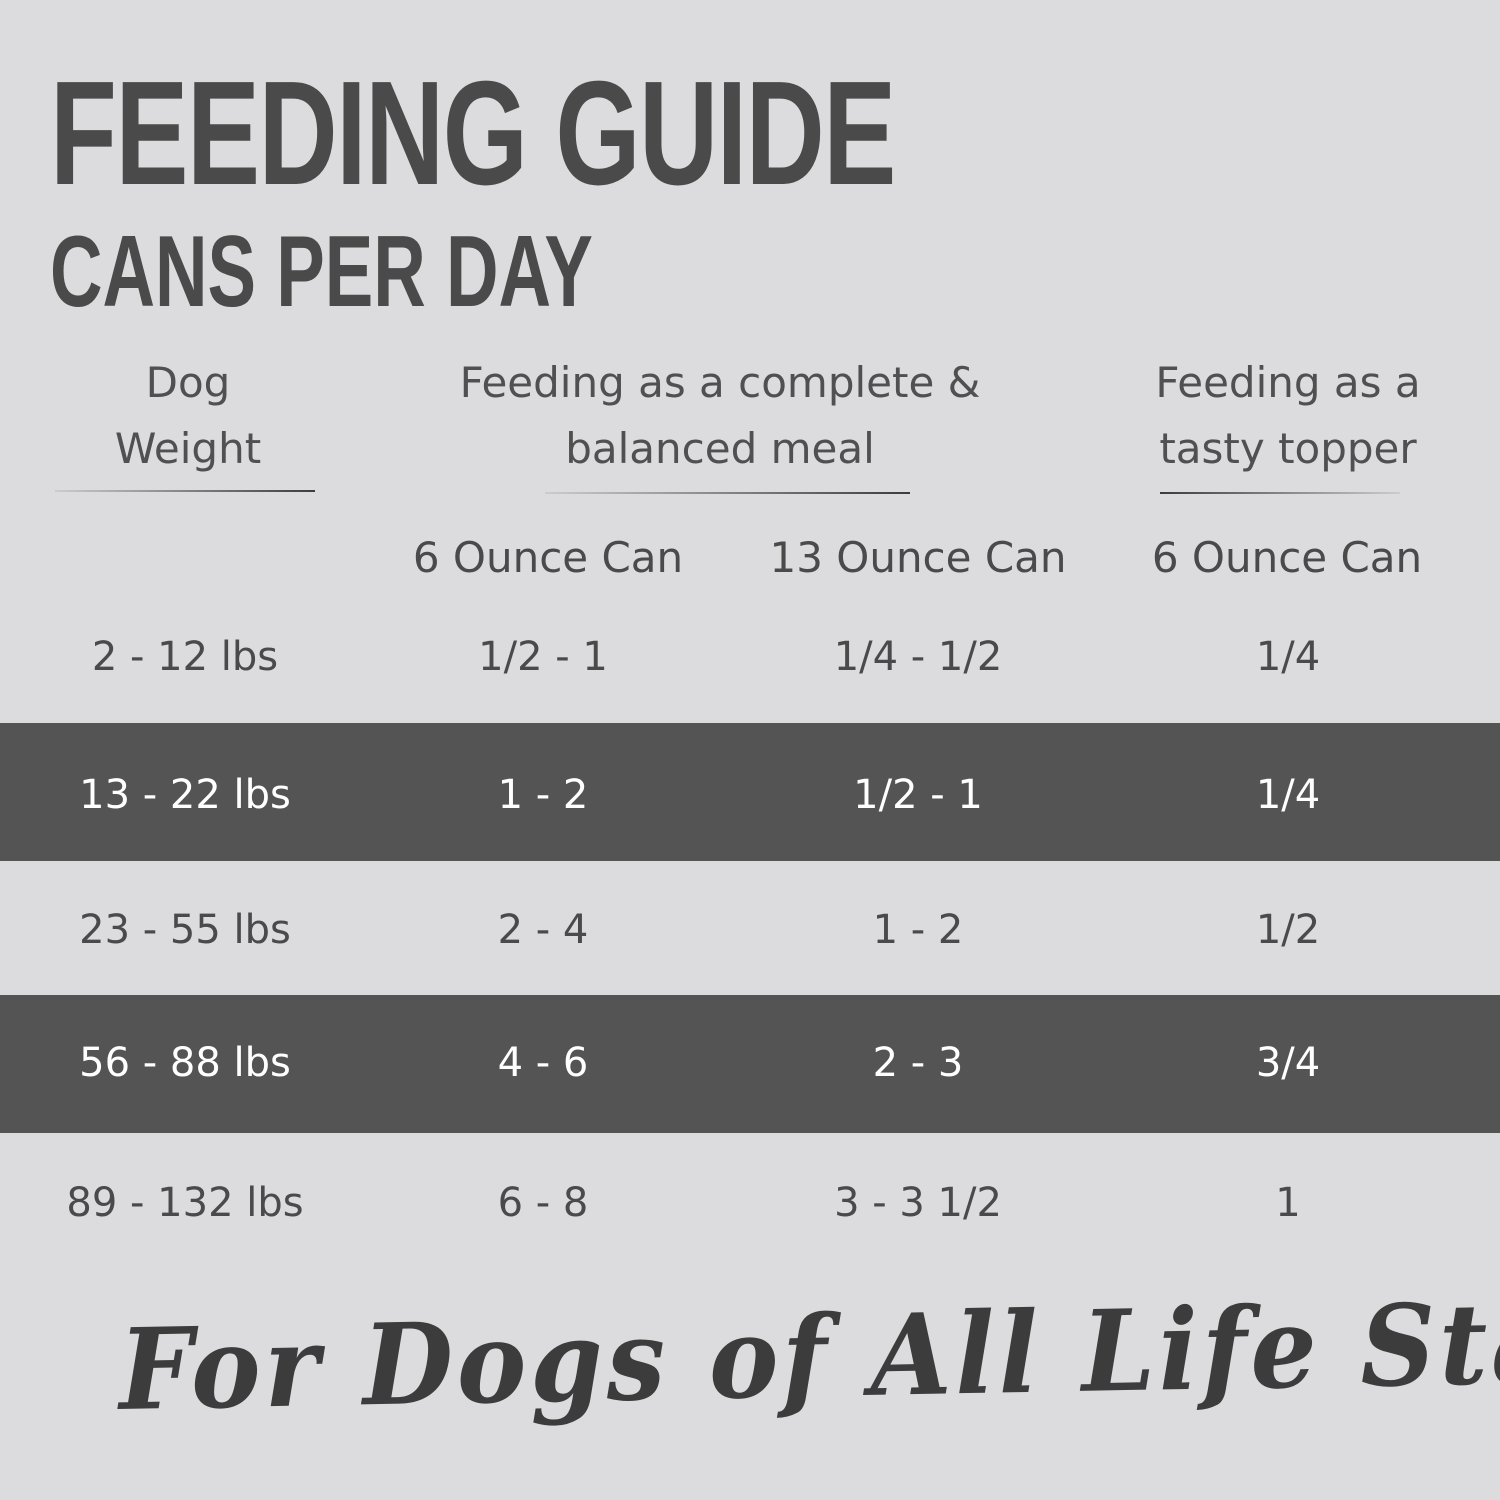  What do you see at coordinates (543, 1203) in the screenshot?
I see `table-cell: 6 - 8` at bounding box center [543, 1203].